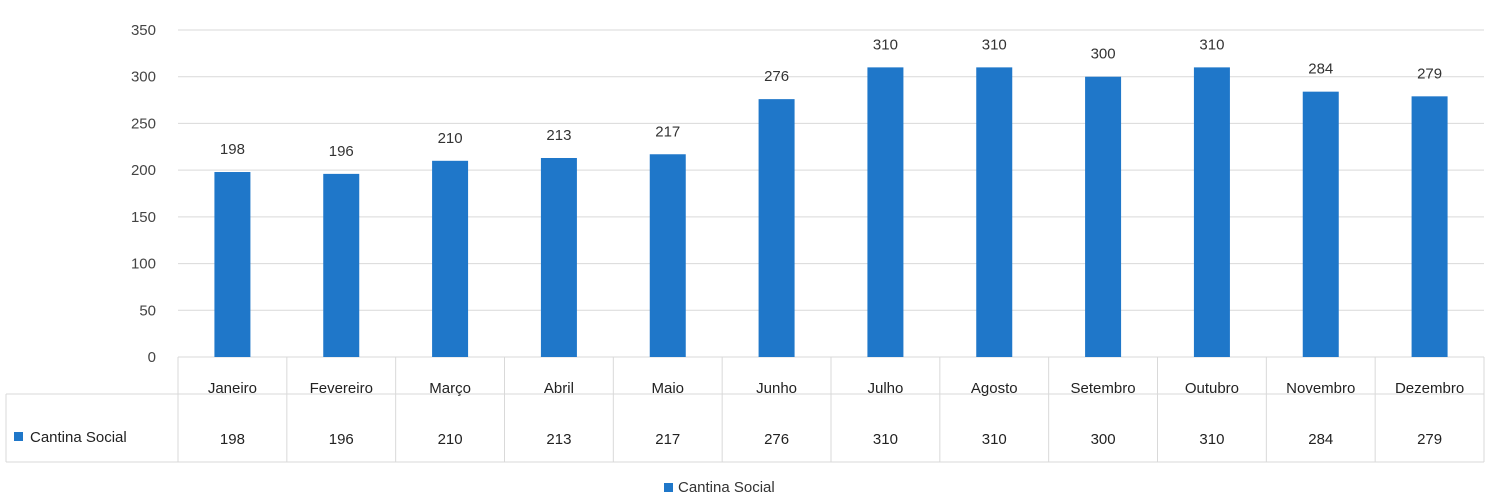 The height and width of the screenshot is (504, 1488). Describe the element at coordinates (559, 388) in the screenshot. I see `x-tick-label: Abril` at that location.